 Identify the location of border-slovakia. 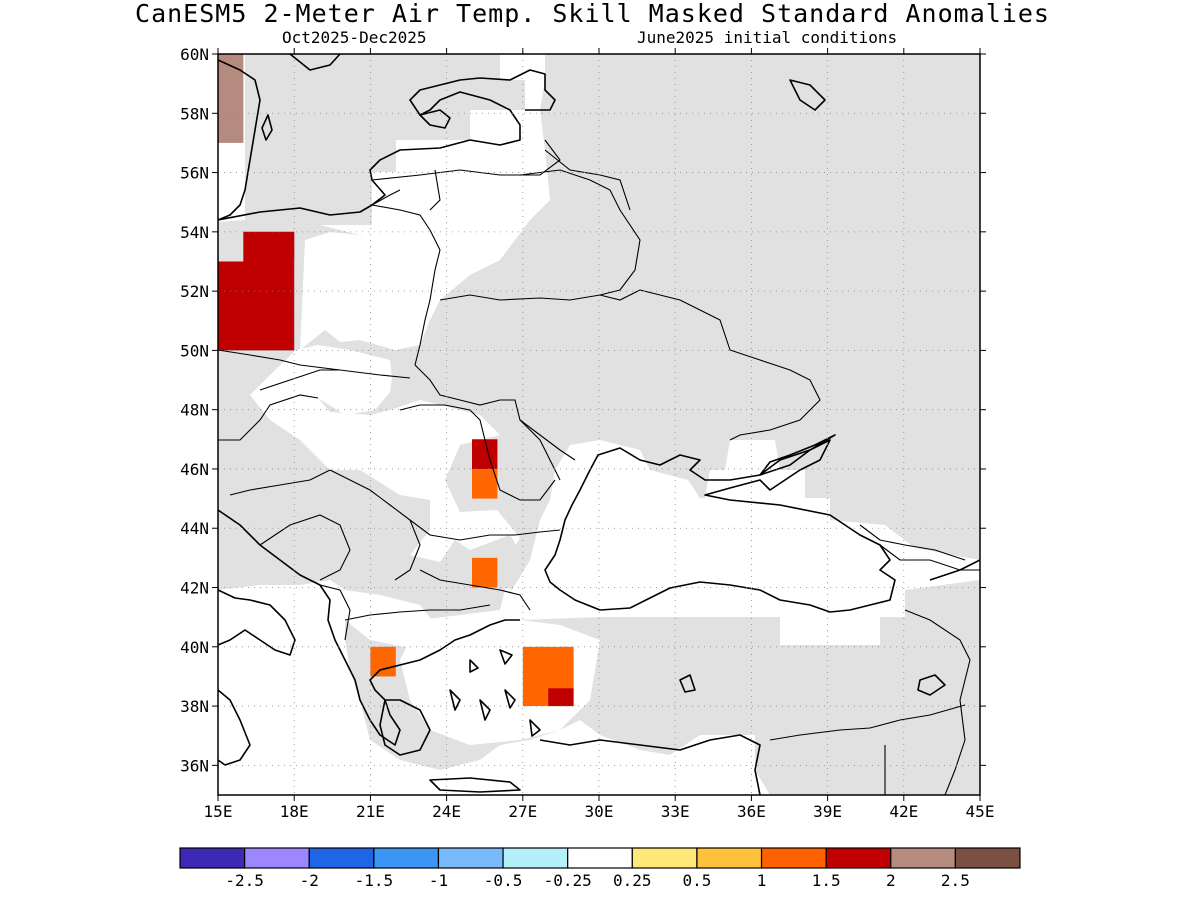
(299, 380).